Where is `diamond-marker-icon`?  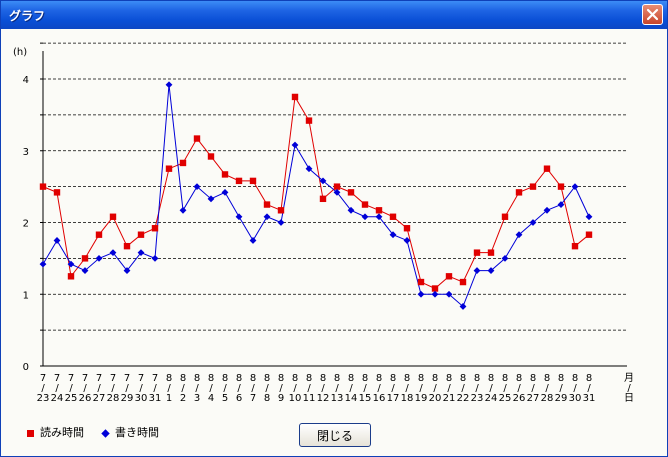
diamond-marker-icon is located at coordinates (105, 433).